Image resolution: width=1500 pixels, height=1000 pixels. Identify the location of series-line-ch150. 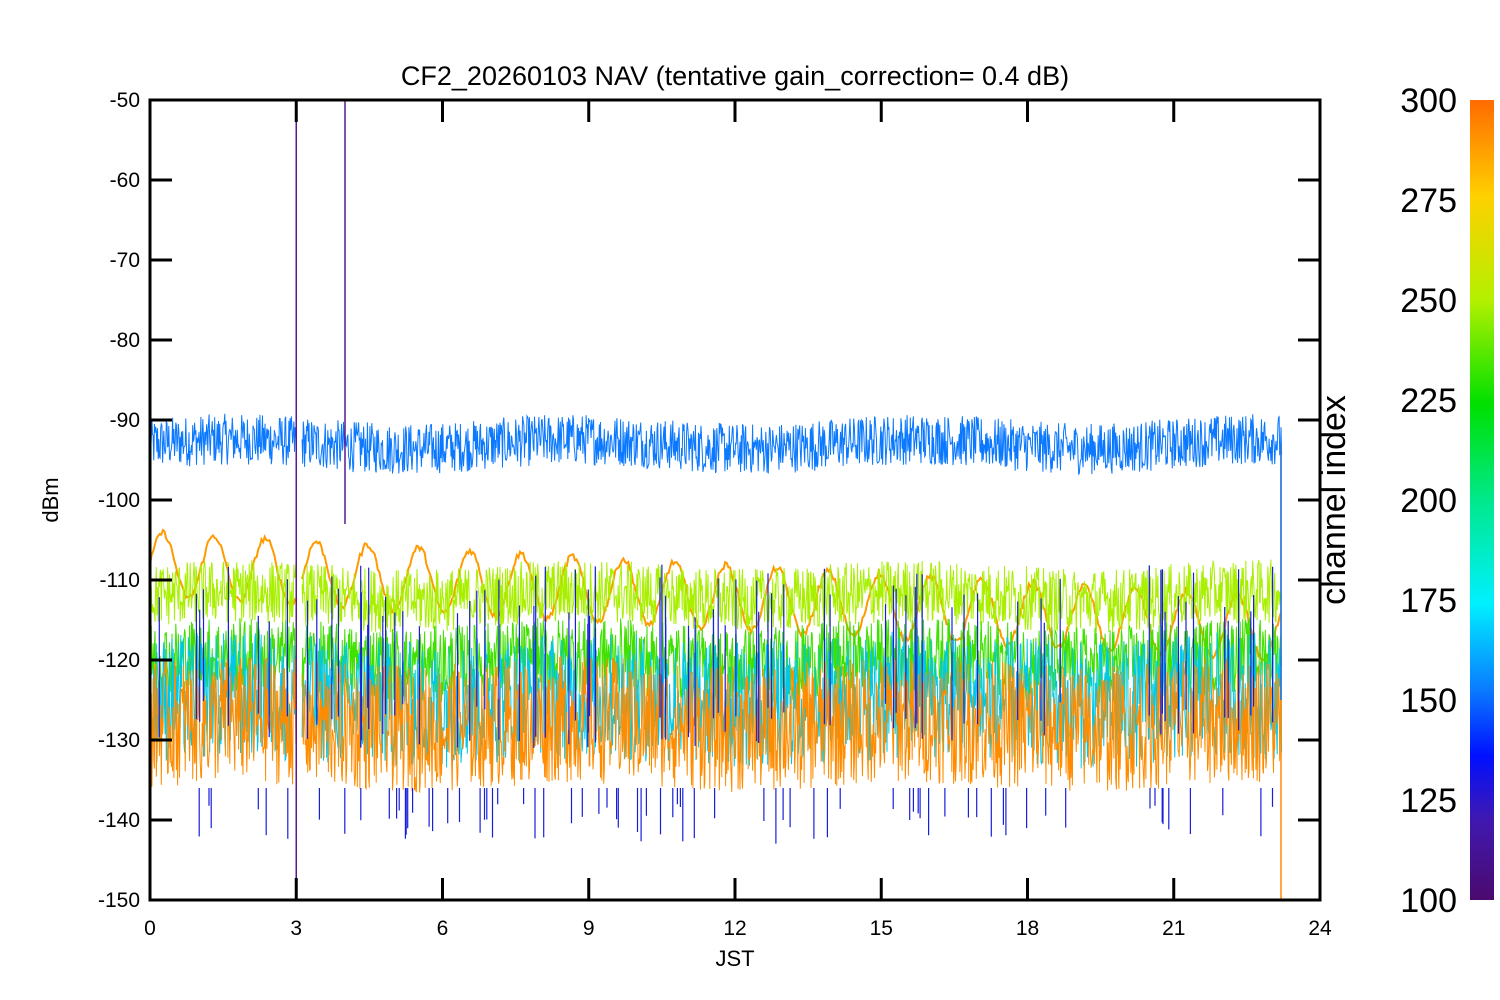
(717, 444).